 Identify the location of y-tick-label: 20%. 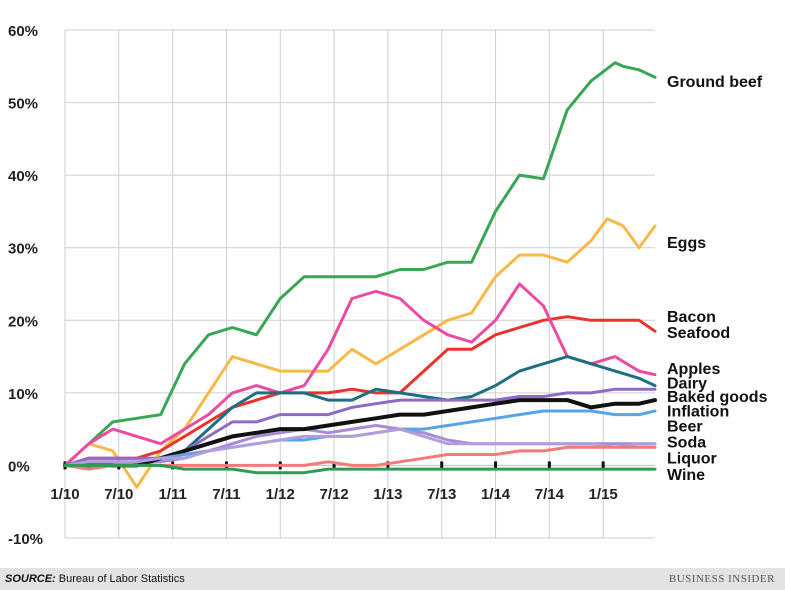
(23, 321).